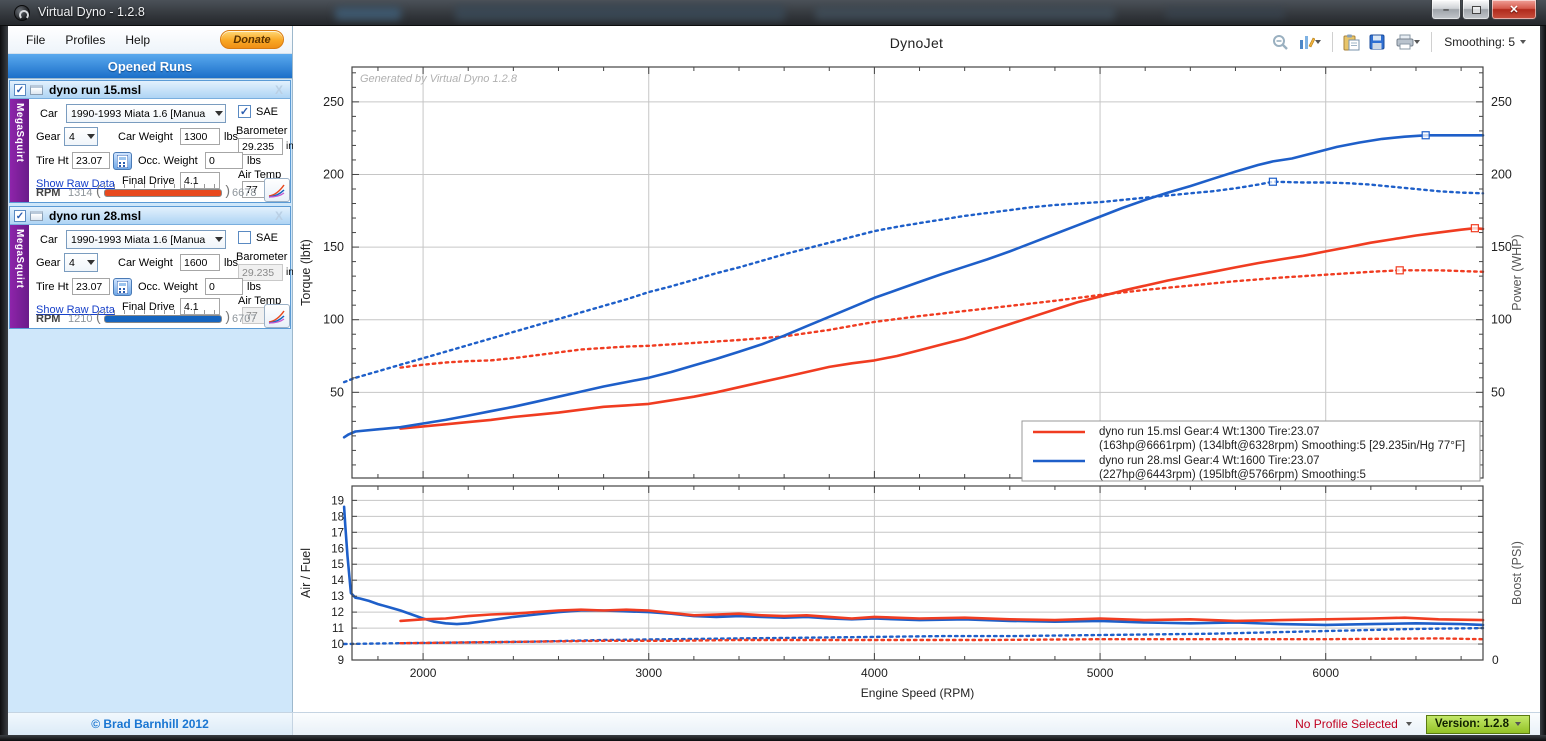 This screenshot has width=1546, height=741. I want to click on svg-text: 3000, so click(648, 673).